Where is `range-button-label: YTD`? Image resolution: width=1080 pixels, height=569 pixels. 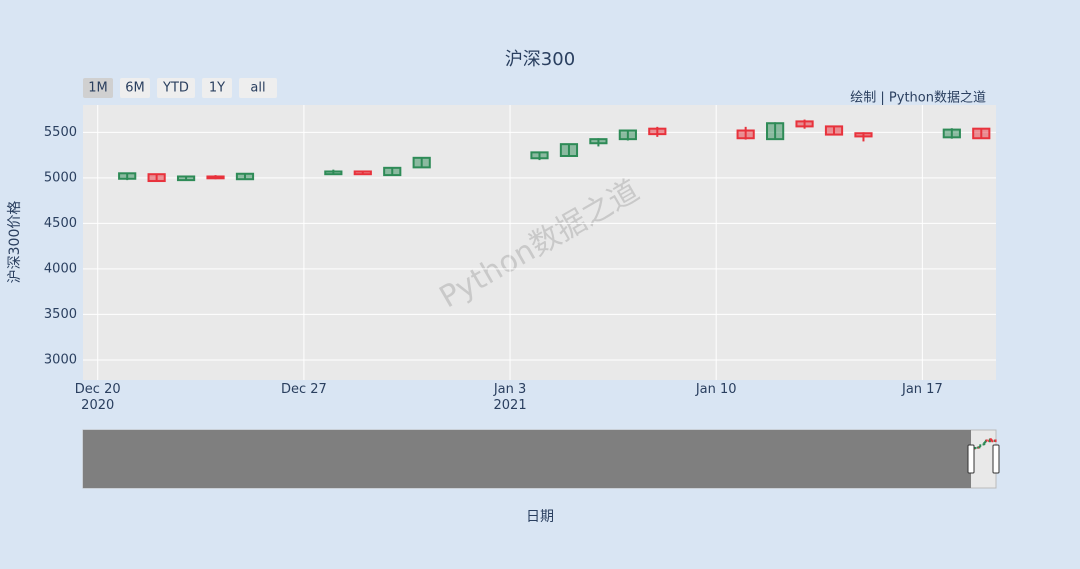 range-button-label: YTD is located at coordinates (175, 88).